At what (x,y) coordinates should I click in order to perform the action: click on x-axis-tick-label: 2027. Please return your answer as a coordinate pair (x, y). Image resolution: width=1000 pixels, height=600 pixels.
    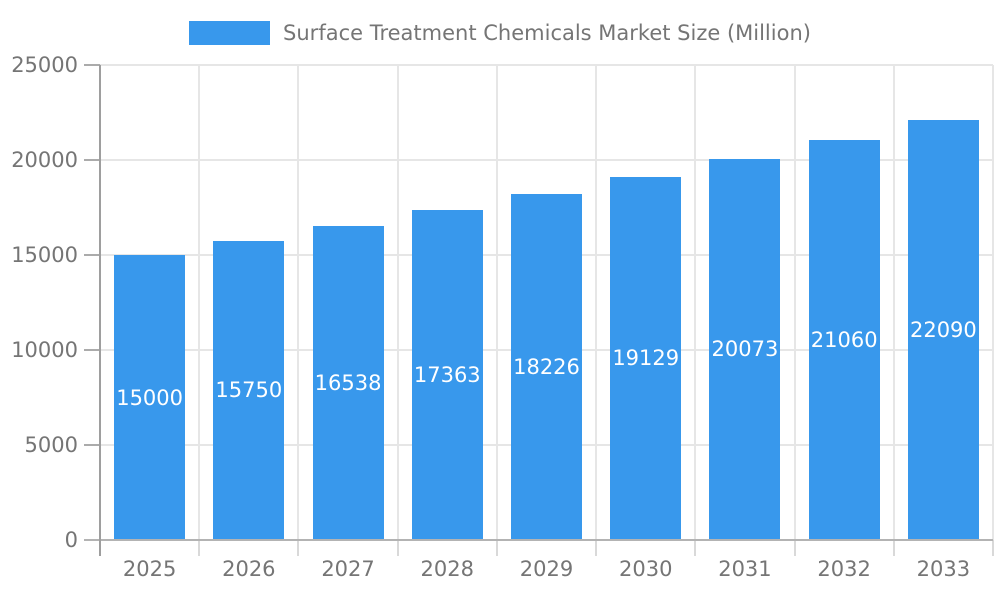
    Looking at the image, I should click on (348, 569).